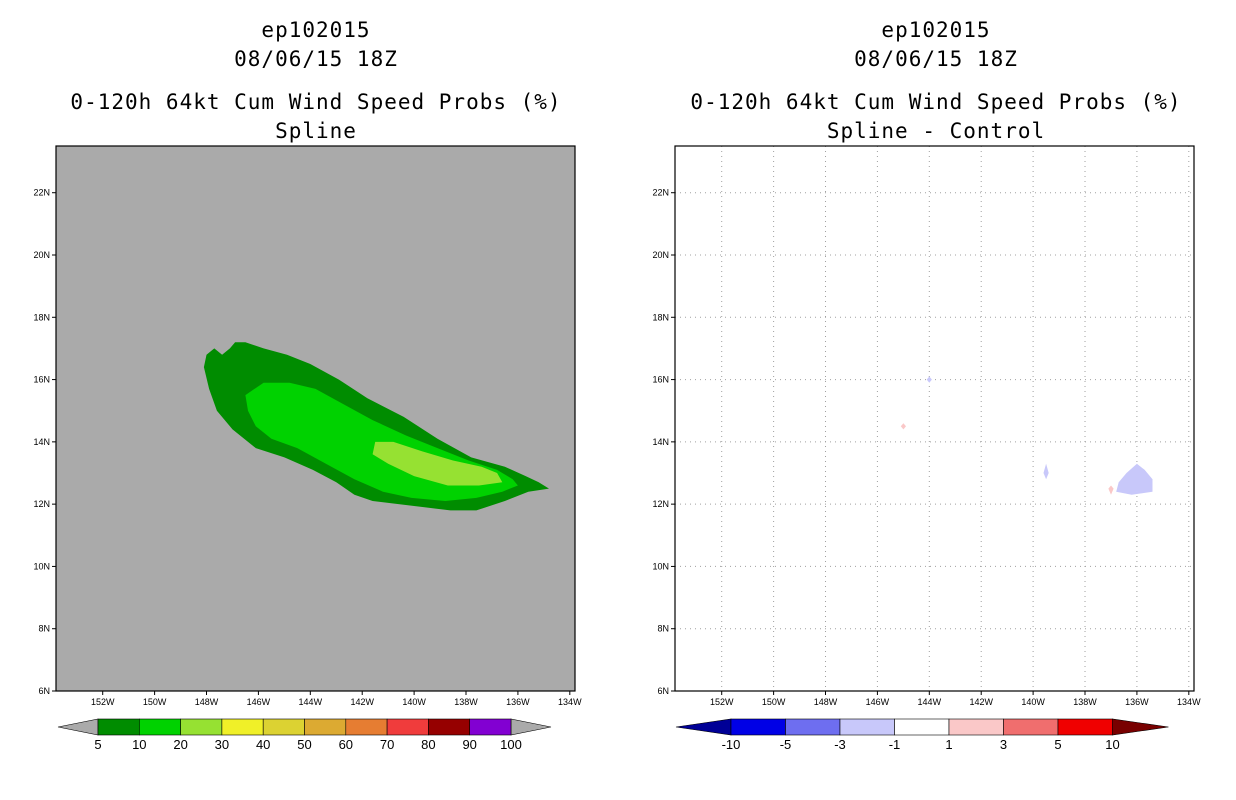  Describe the element at coordinates (316, 59) in the screenshot. I see `left-date: 08/06/15 18Z` at that location.